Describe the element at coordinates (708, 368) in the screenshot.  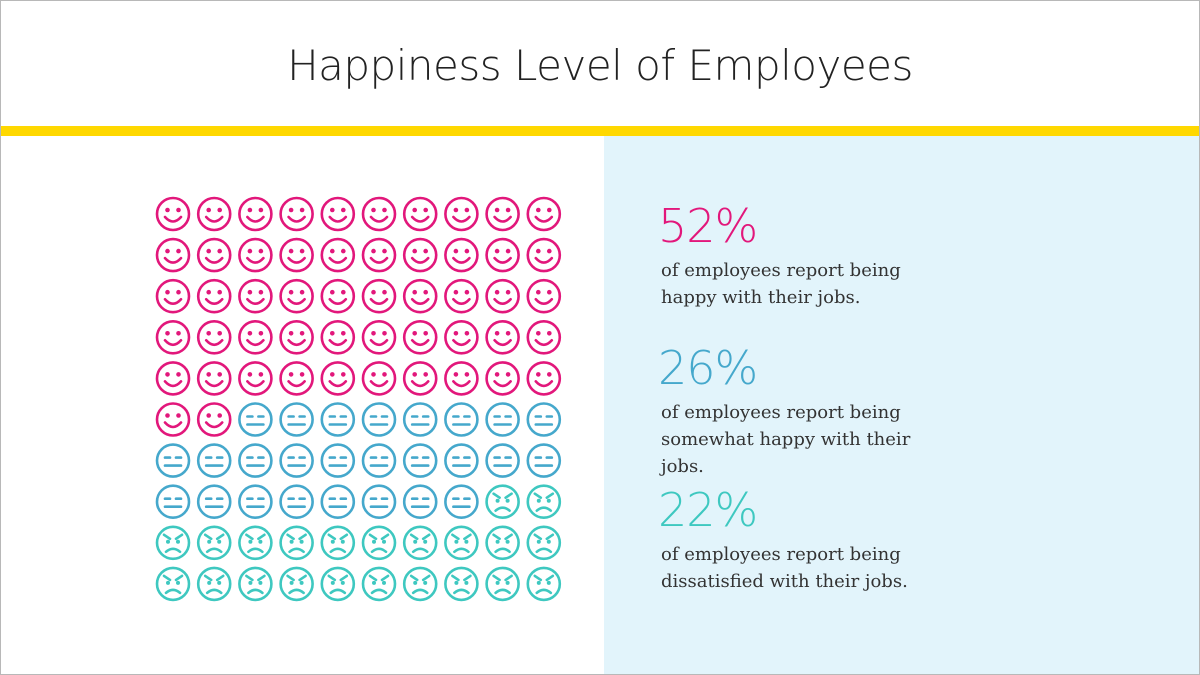
I see `stat-value: 26%` at that location.